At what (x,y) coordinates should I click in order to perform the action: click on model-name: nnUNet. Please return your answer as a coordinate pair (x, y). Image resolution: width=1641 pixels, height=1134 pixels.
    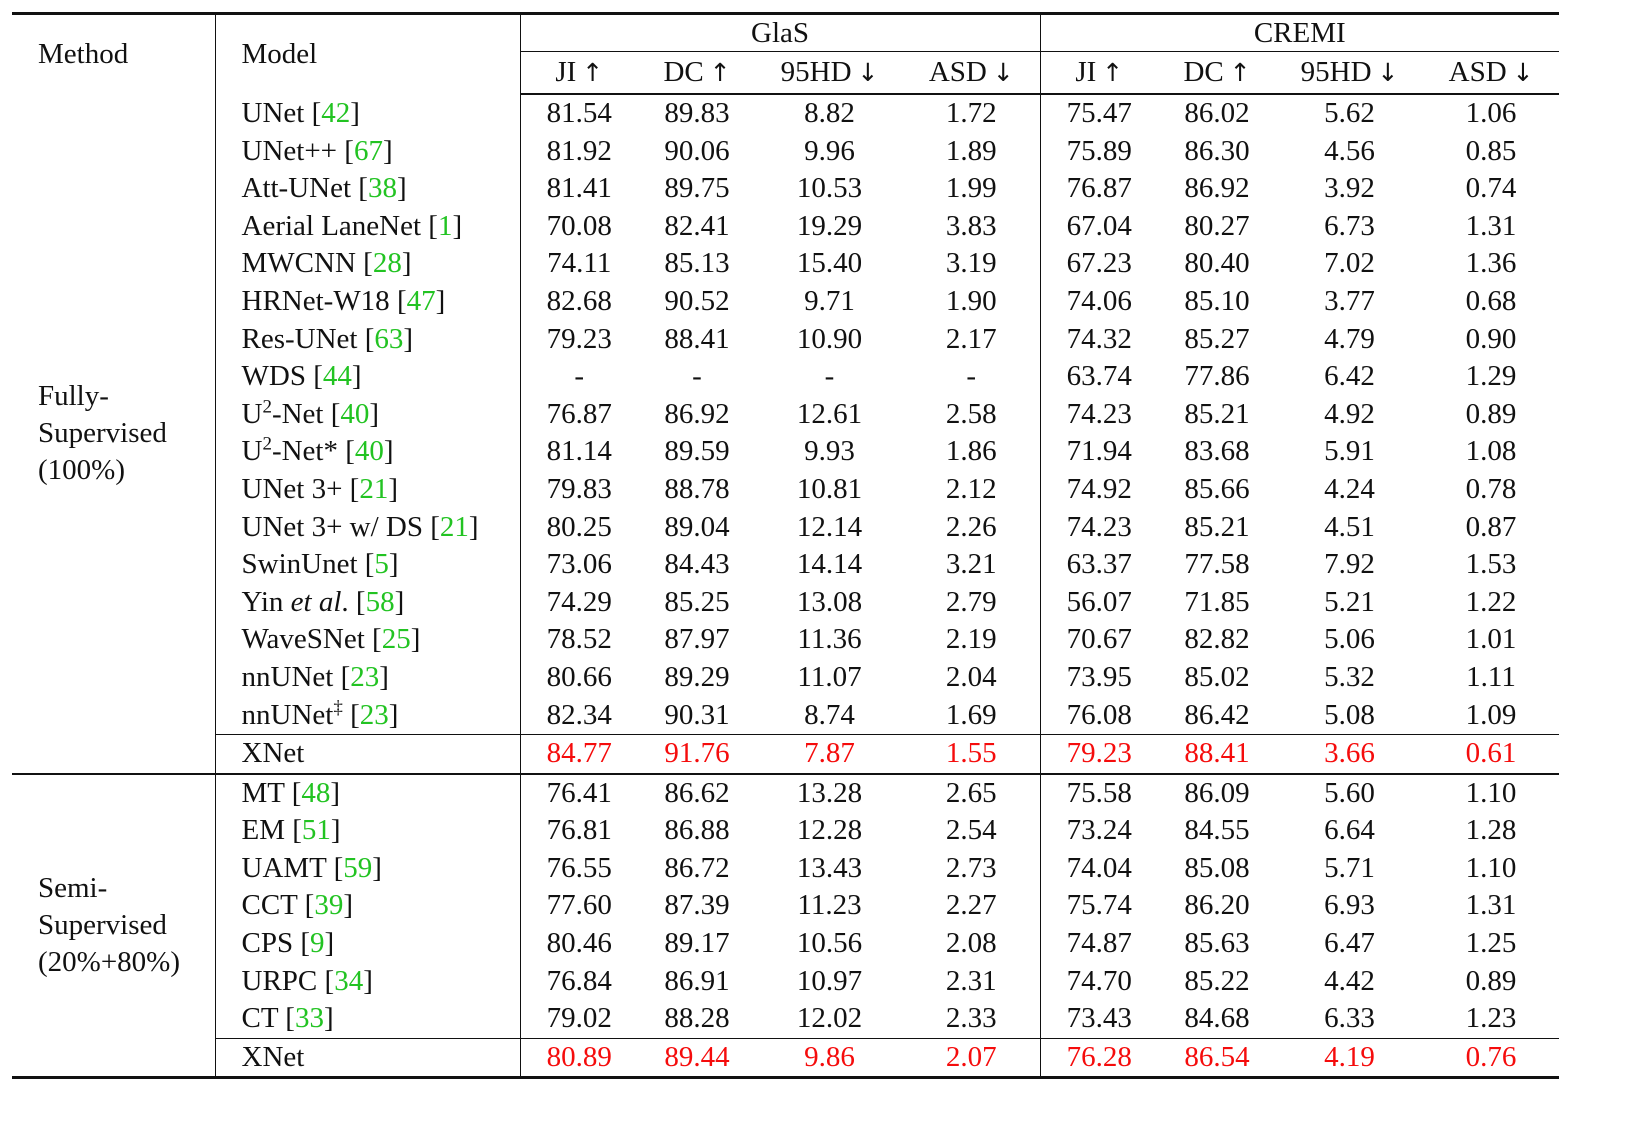
    Looking at the image, I should click on (287, 714).